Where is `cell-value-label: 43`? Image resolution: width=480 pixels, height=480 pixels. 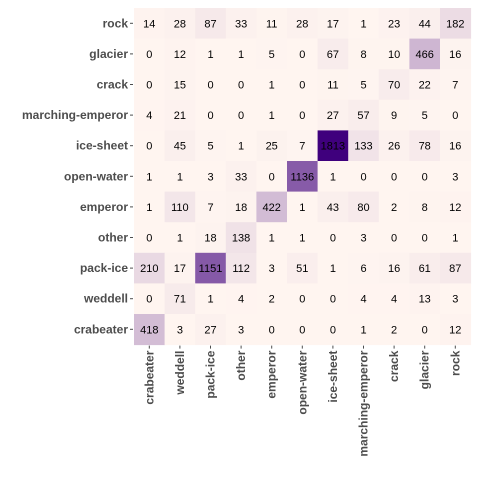
cell-value-label: 43 is located at coordinates (333, 208).